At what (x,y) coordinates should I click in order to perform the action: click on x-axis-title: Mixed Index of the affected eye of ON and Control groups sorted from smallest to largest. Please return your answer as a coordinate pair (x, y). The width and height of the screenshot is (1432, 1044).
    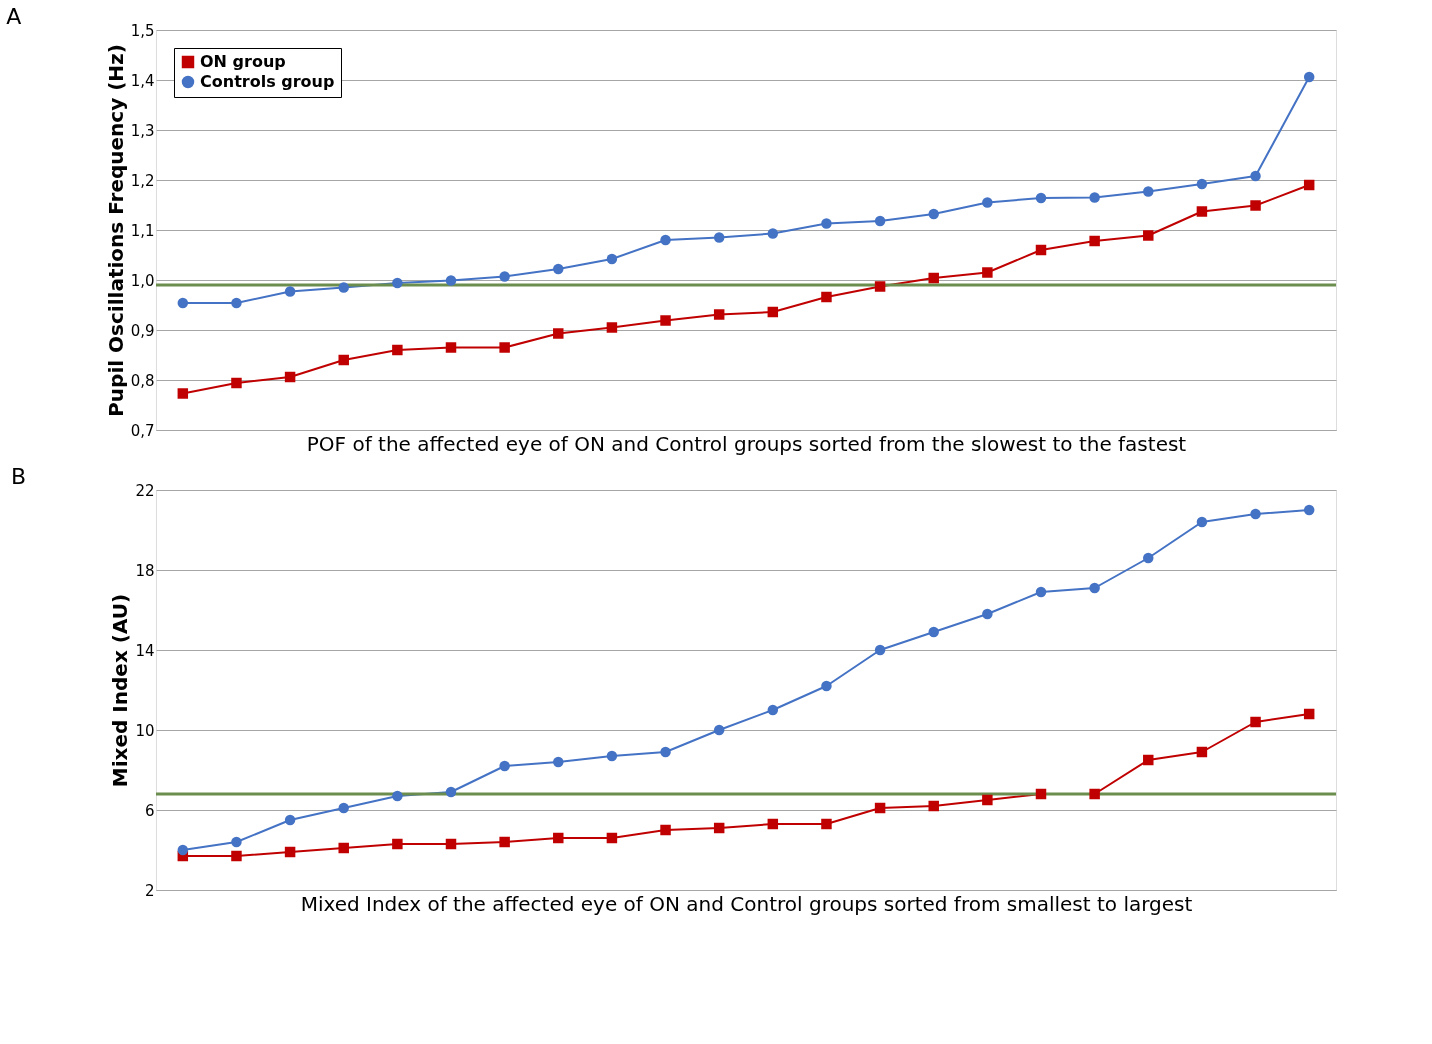
    Looking at the image, I should click on (746, 903).